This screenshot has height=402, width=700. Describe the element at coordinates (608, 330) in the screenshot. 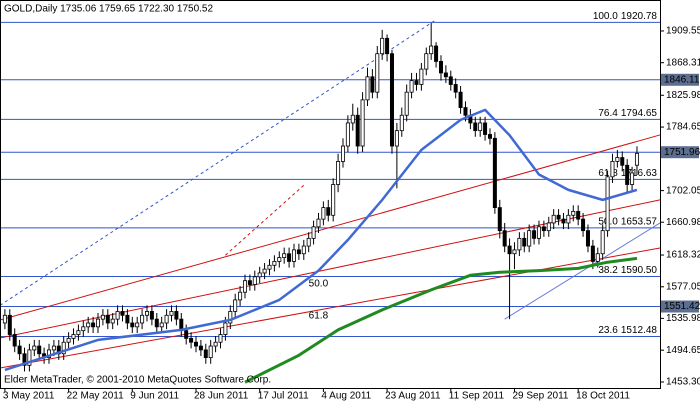

I see `fib-level-label: 23.6` at that location.